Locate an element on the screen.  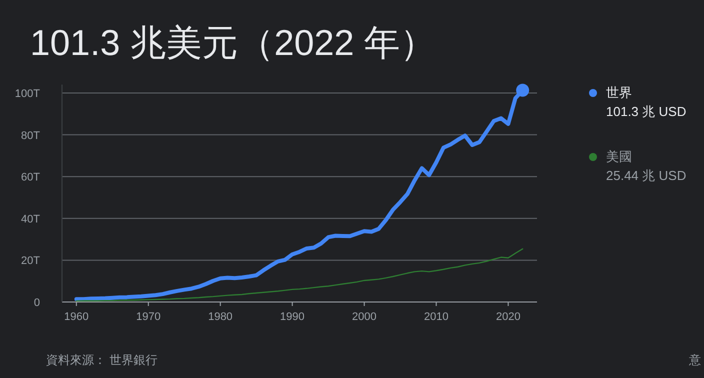
y-tick-label: 100T is located at coordinates (27, 94).